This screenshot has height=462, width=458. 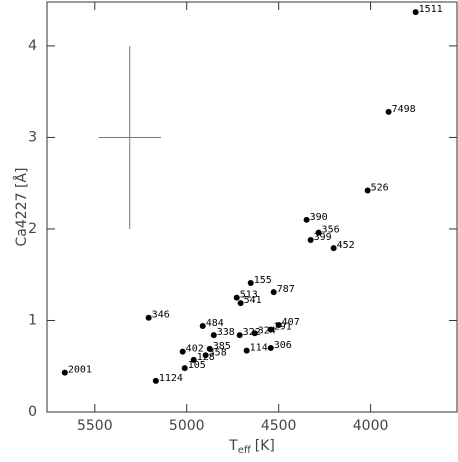 I want to click on point-label: 787, so click(x=286, y=289).